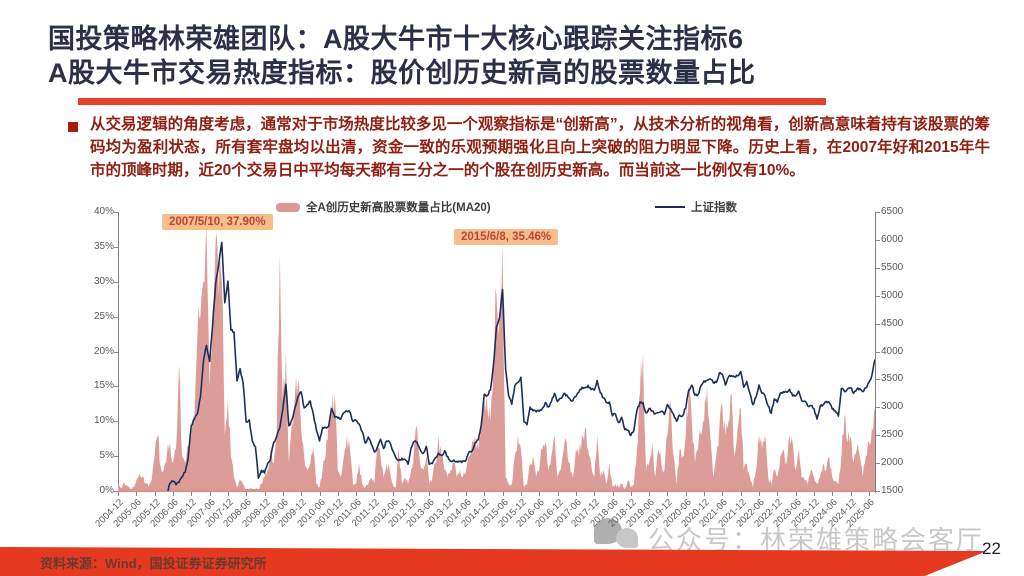 This screenshot has height=576, width=1024. What do you see at coordinates (106, 456) in the screenshot?
I see `y-axis-left-label: 5%` at bounding box center [106, 456].